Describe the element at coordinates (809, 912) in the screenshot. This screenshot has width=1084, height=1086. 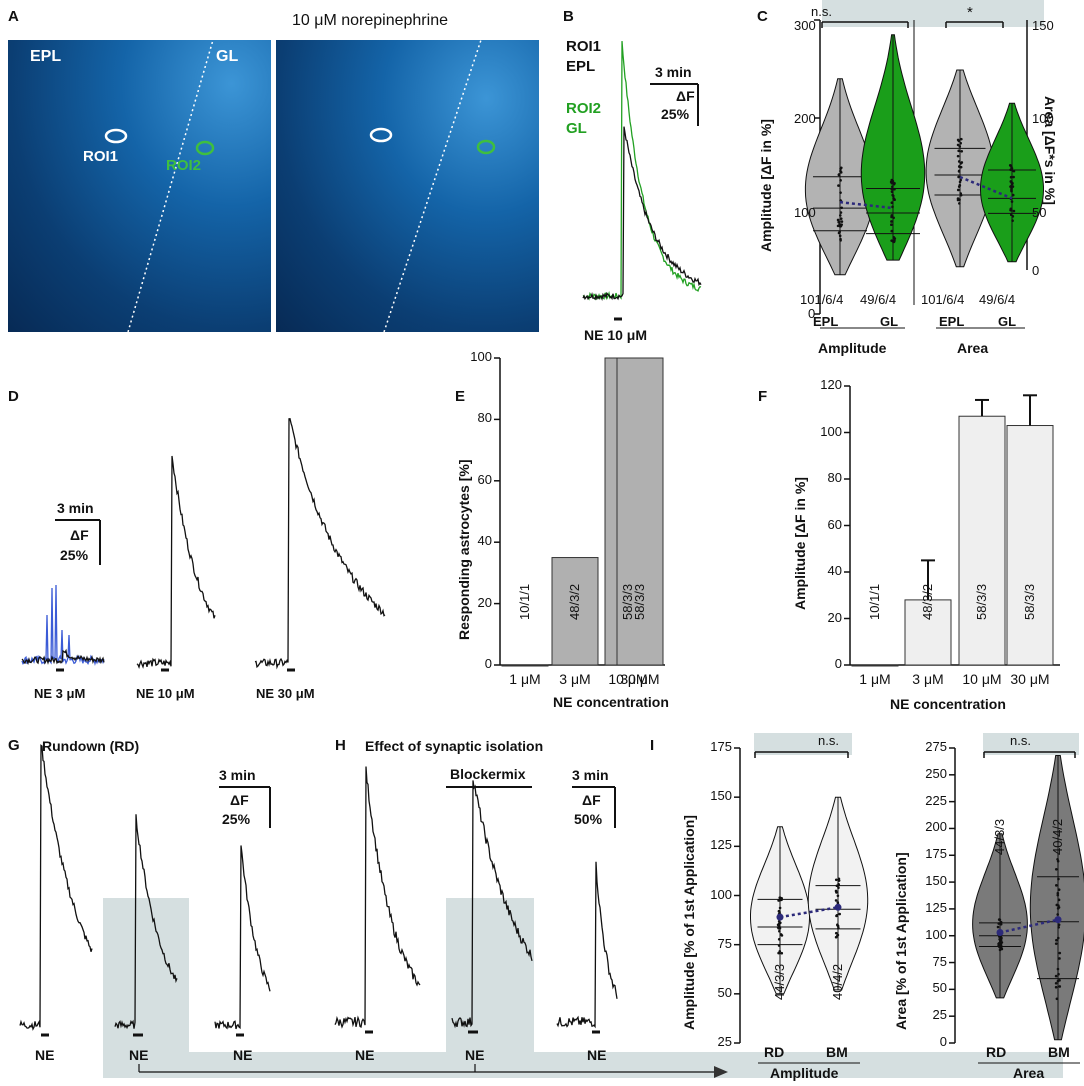
I see `i-left-mean-line` at that location.